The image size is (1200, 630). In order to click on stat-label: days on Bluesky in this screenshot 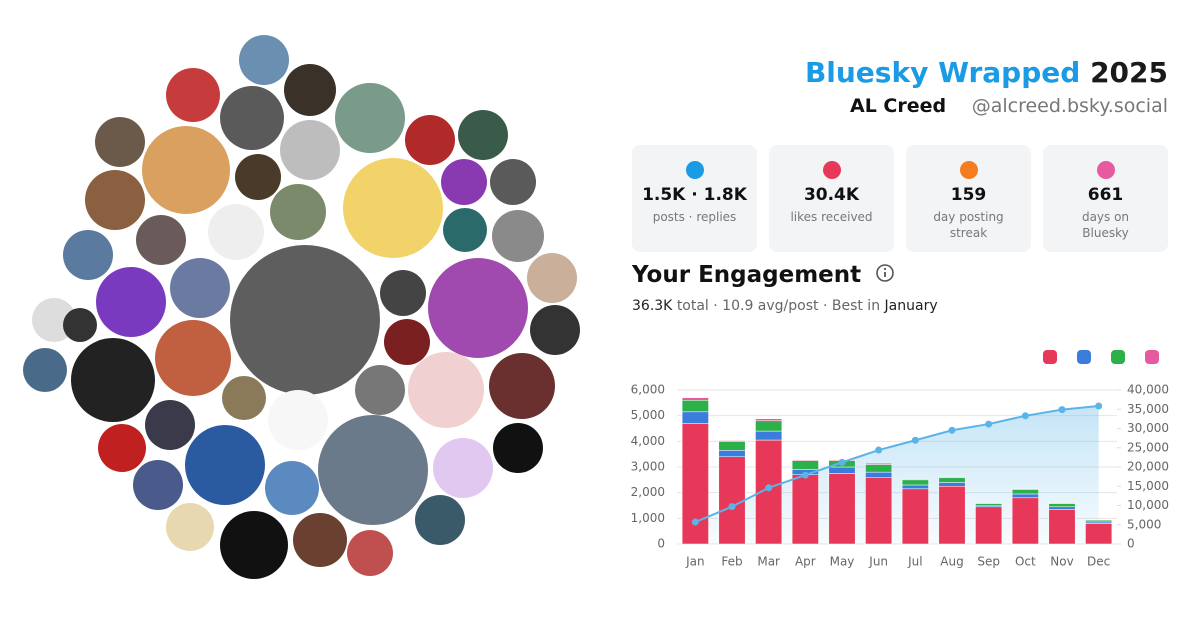, I will do `click(1105, 225)`.